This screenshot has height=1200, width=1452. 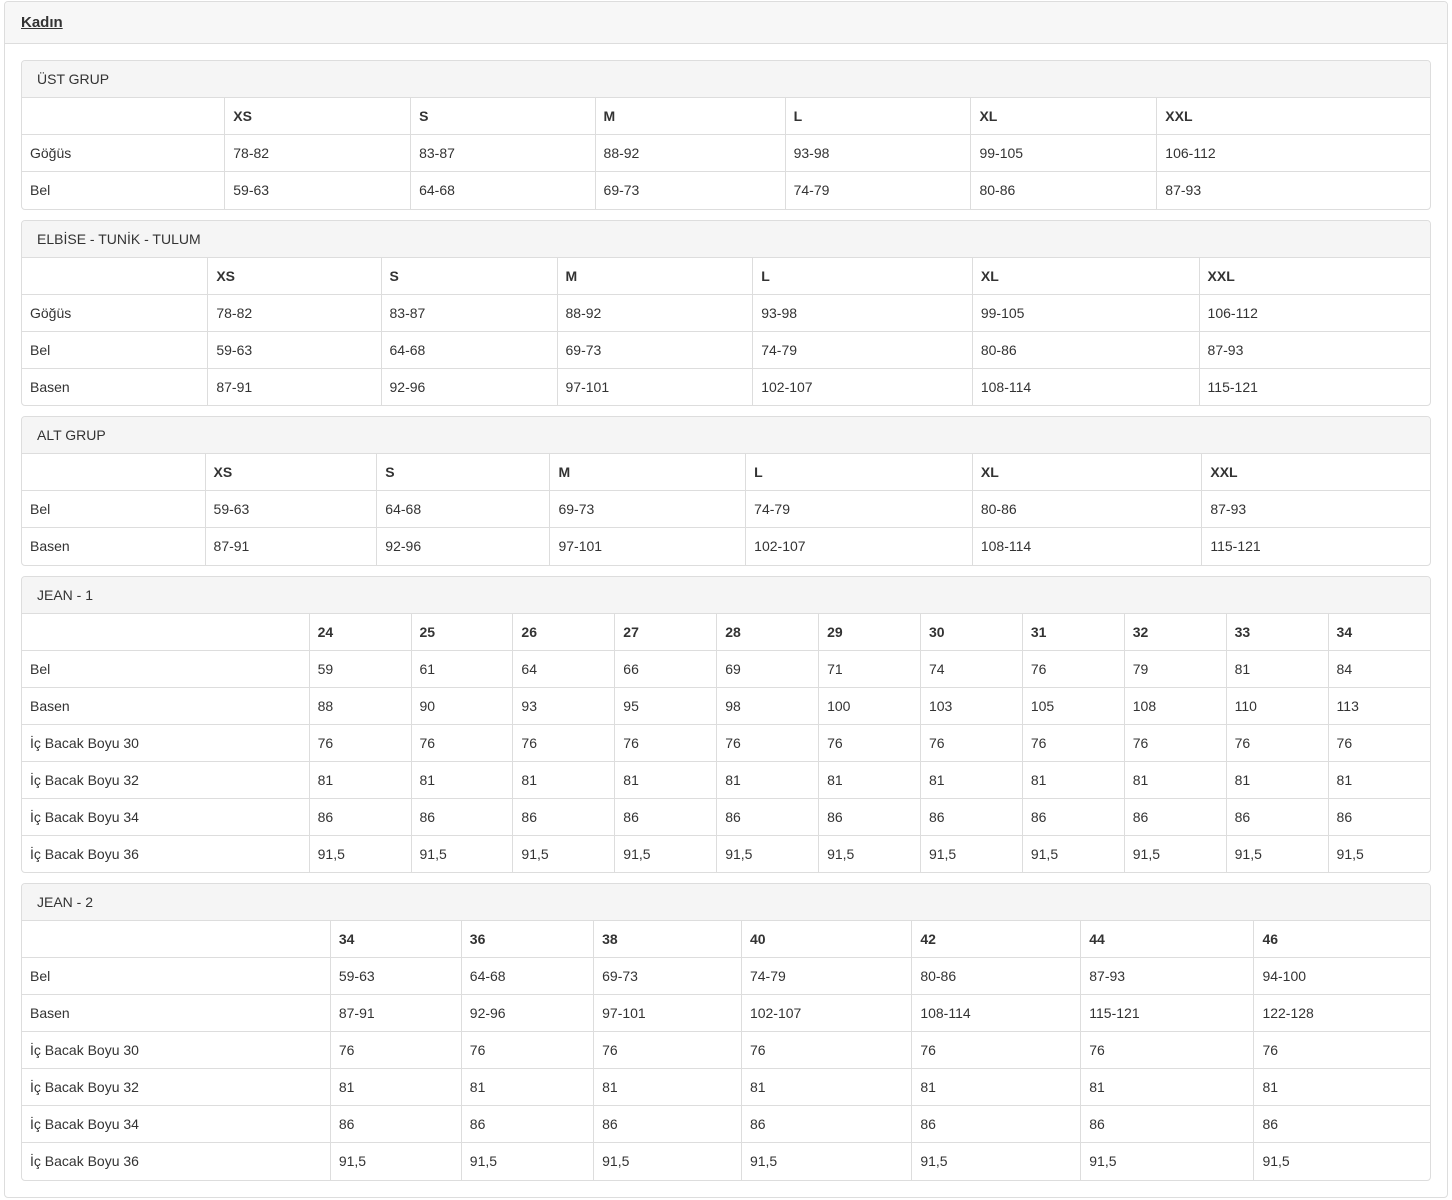 I want to click on column-header: 36, so click(x=527, y=939).